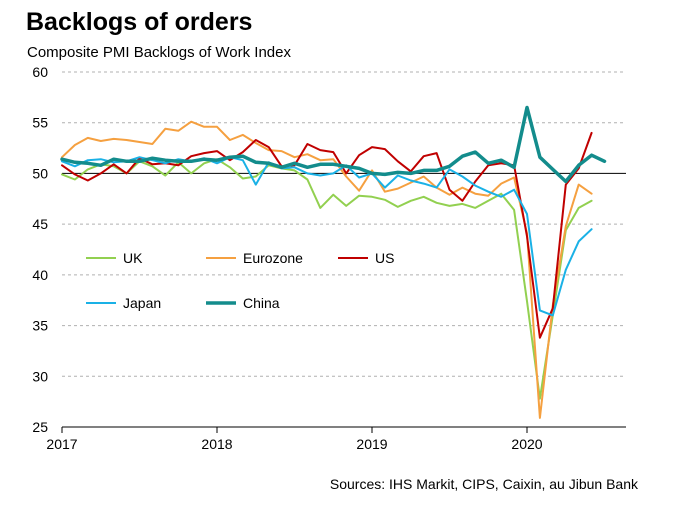 This screenshot has height=521, width=674. What do you see at coordinates (273, 258) in the screenshot?
I see `legend-label-eurozone: Eurozone` at bounding box center [273, 258].